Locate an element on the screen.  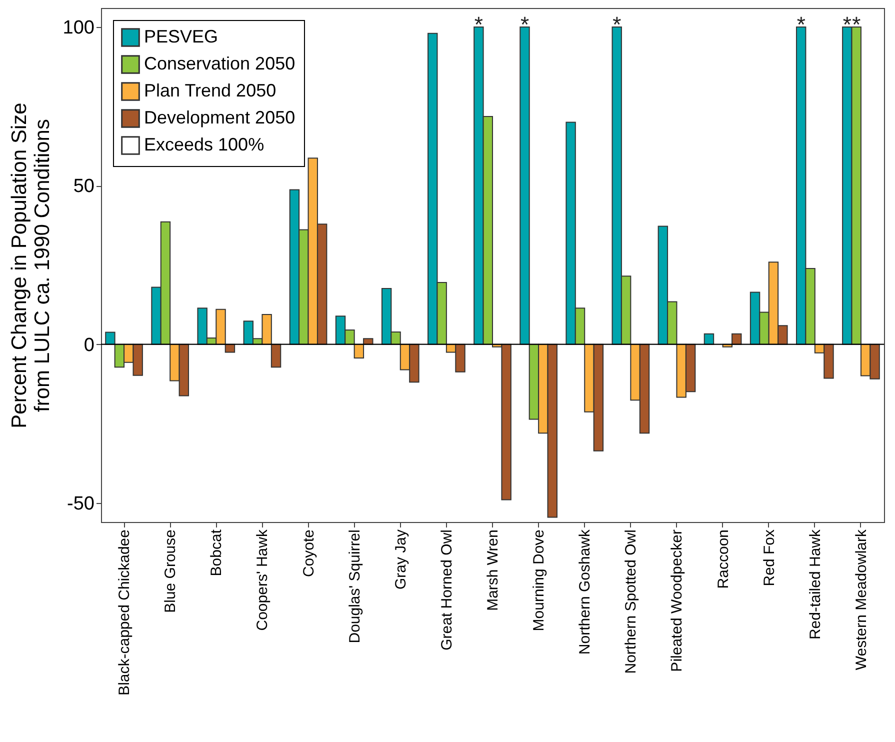
y-tick-label: 0 is located at coordinates (89, 345).